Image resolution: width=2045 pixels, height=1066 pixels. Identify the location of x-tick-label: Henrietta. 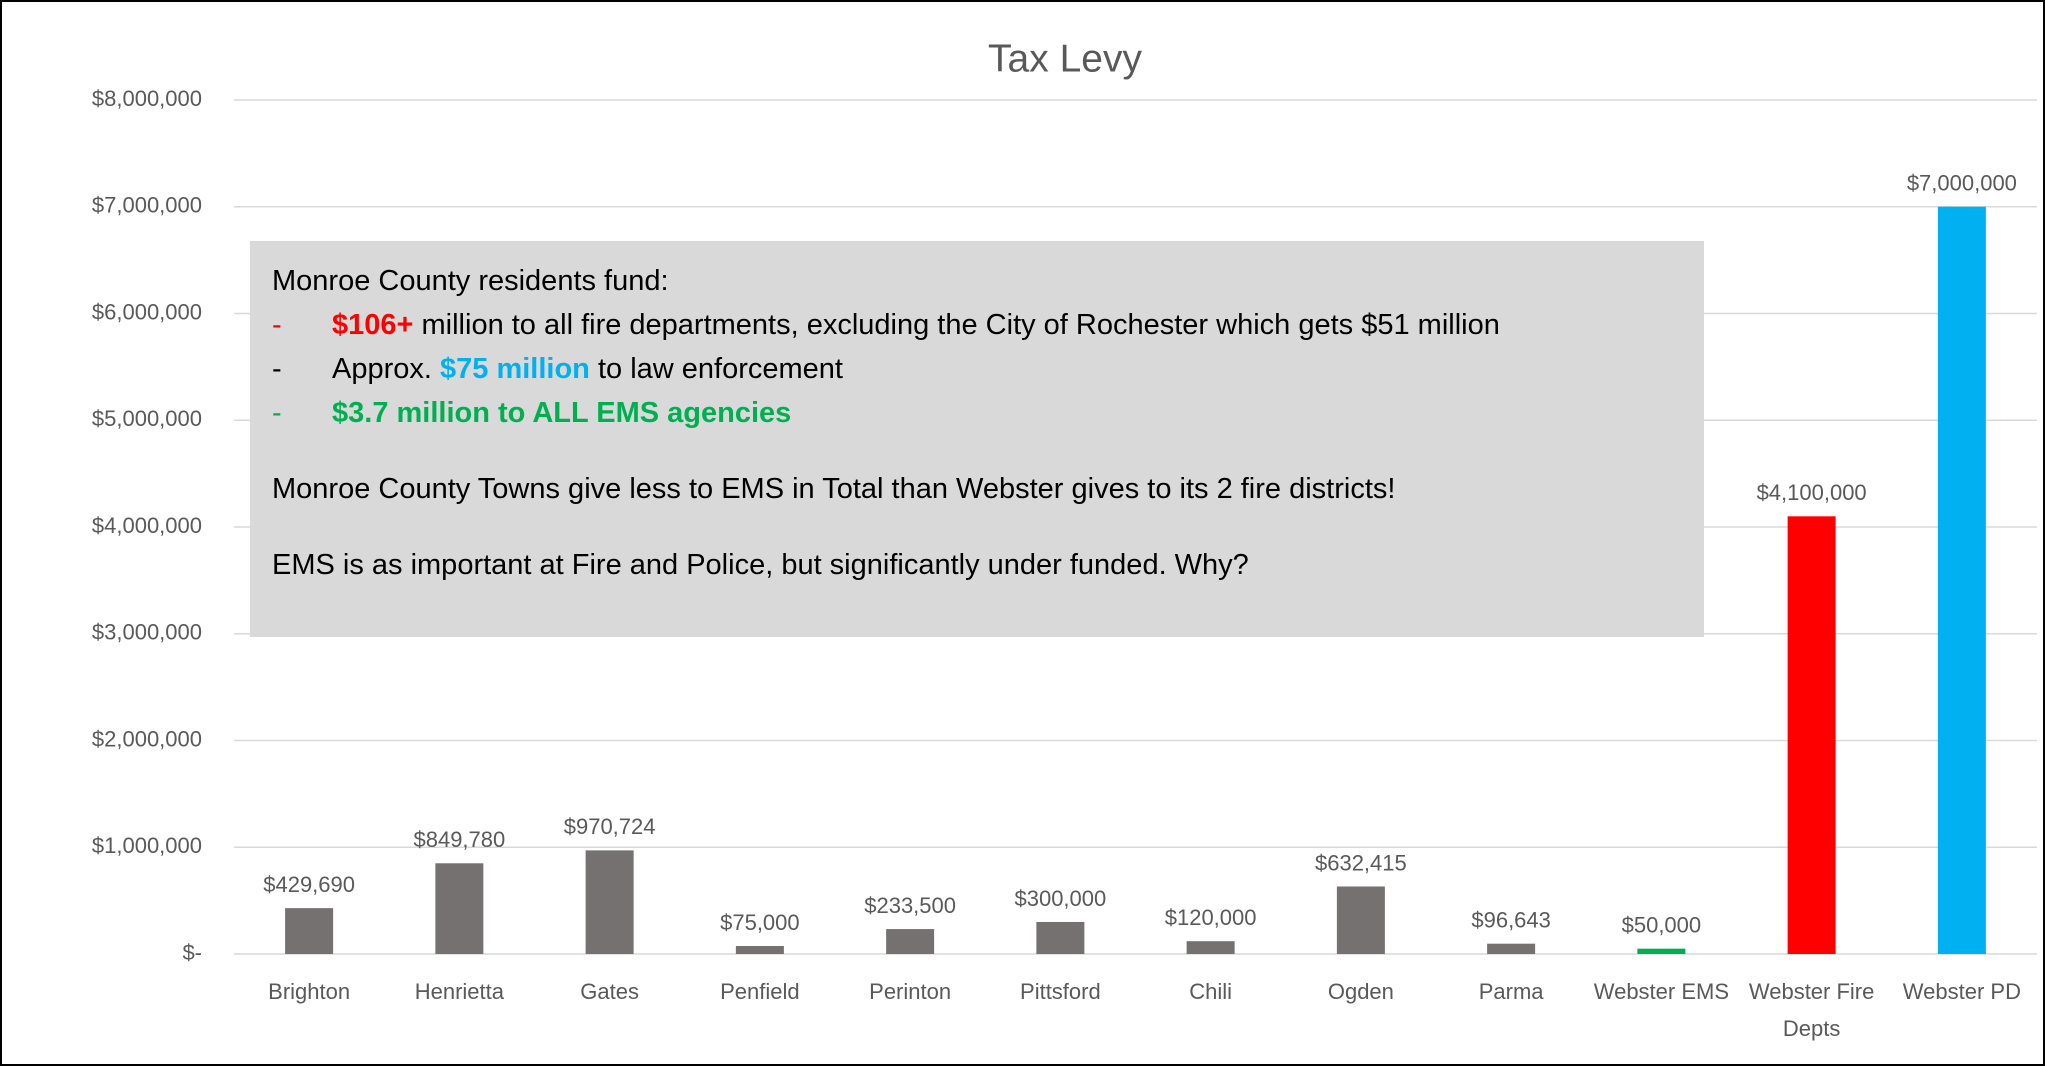
(460, 991).